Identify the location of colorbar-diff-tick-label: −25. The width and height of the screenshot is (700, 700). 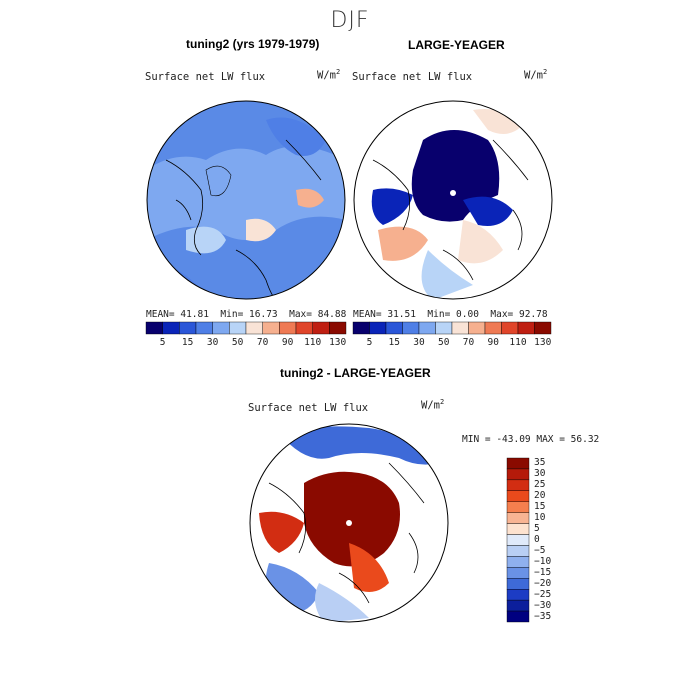
(543, 594).